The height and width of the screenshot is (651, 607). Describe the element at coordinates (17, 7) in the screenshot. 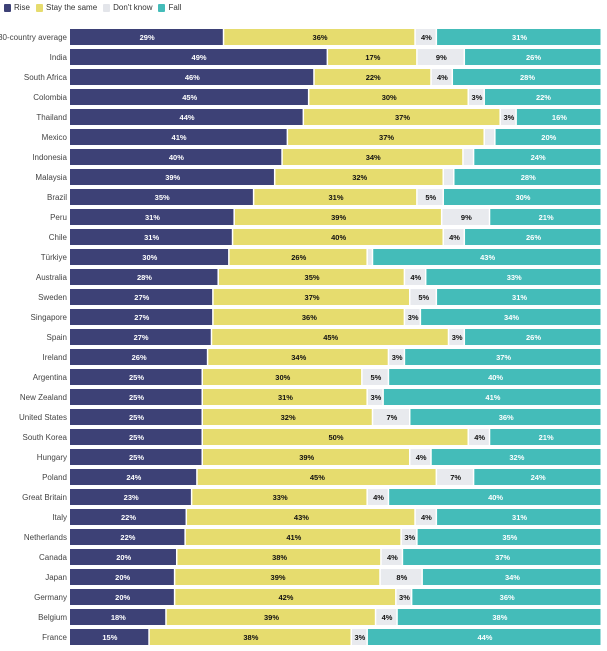

I see `legend-item: Rise` at that location.